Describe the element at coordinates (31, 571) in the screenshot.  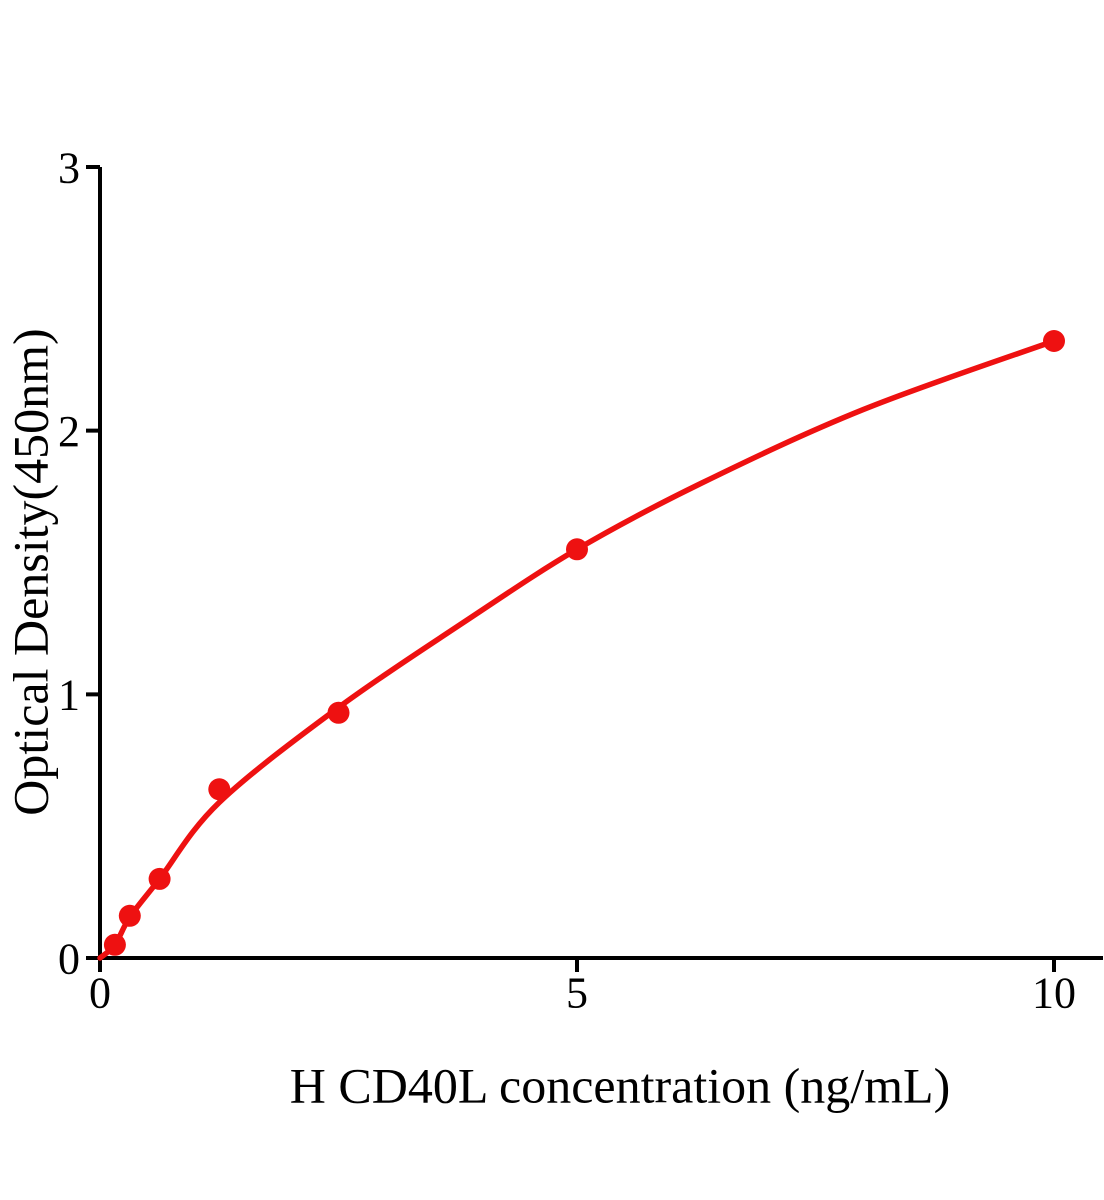
I see `y-axis-title: Optical Density(450nm)` at that location.